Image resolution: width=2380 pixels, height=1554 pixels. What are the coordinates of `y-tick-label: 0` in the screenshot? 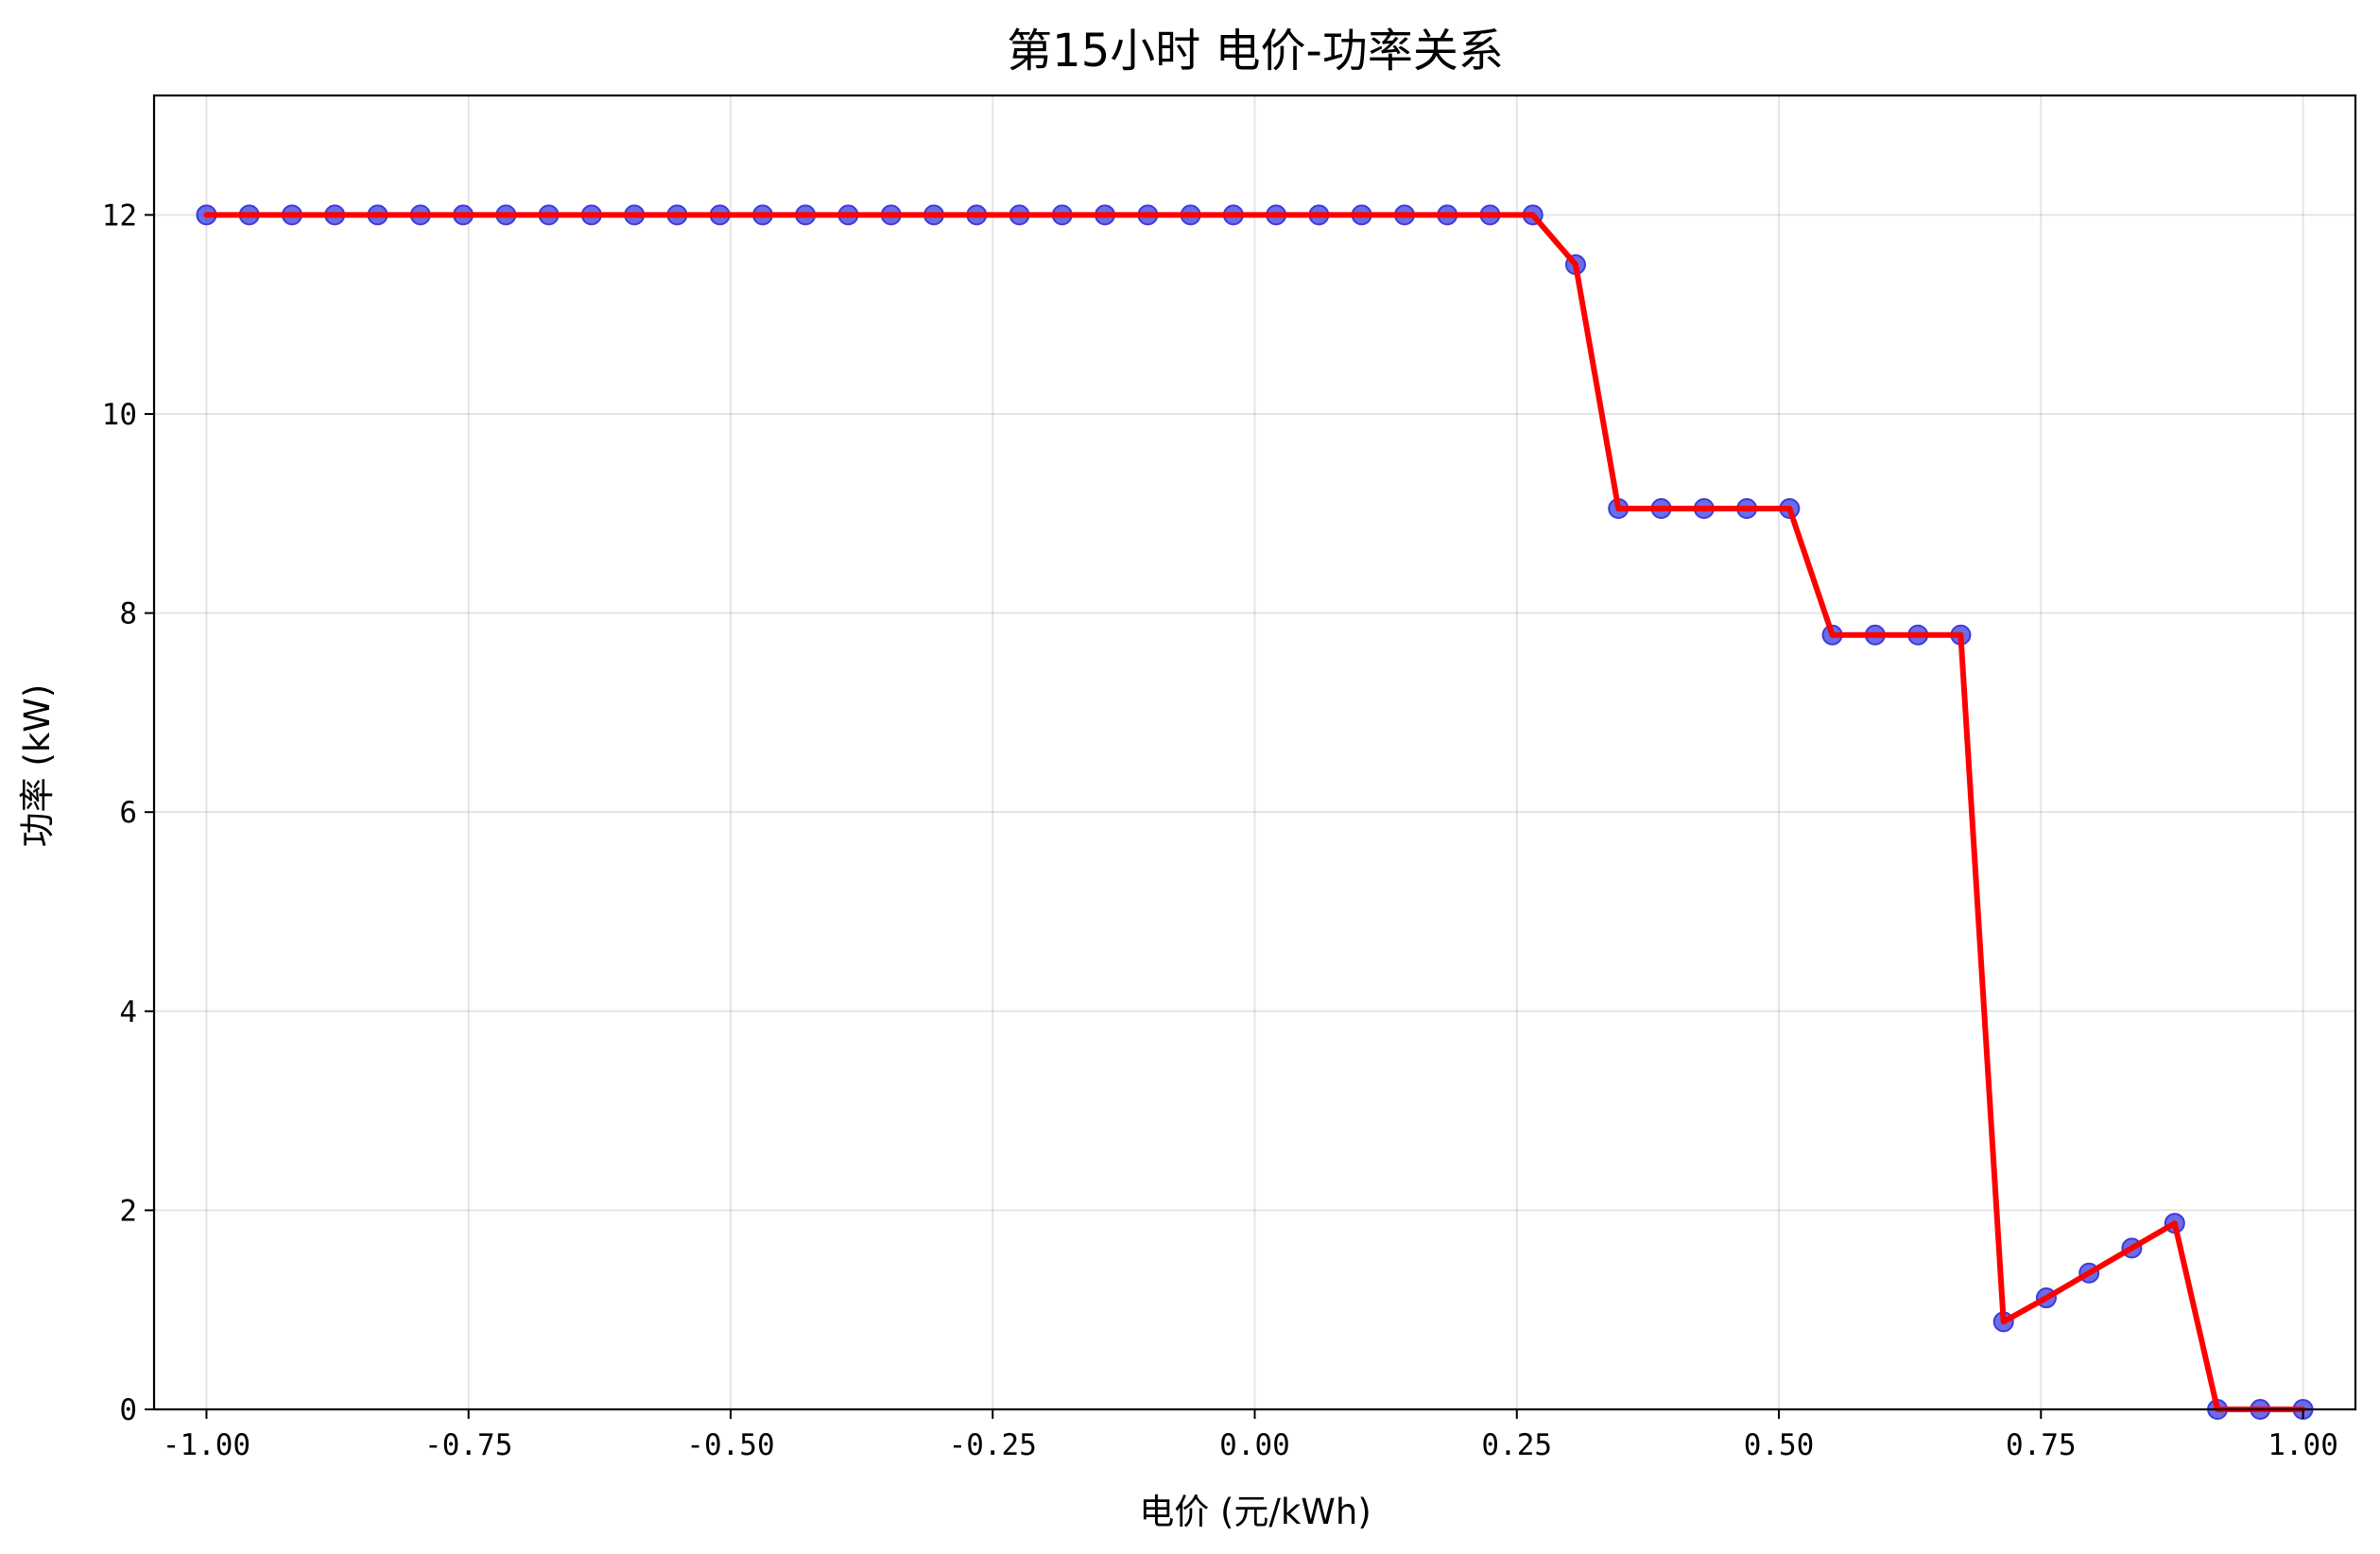 It's located at (128, 1410).